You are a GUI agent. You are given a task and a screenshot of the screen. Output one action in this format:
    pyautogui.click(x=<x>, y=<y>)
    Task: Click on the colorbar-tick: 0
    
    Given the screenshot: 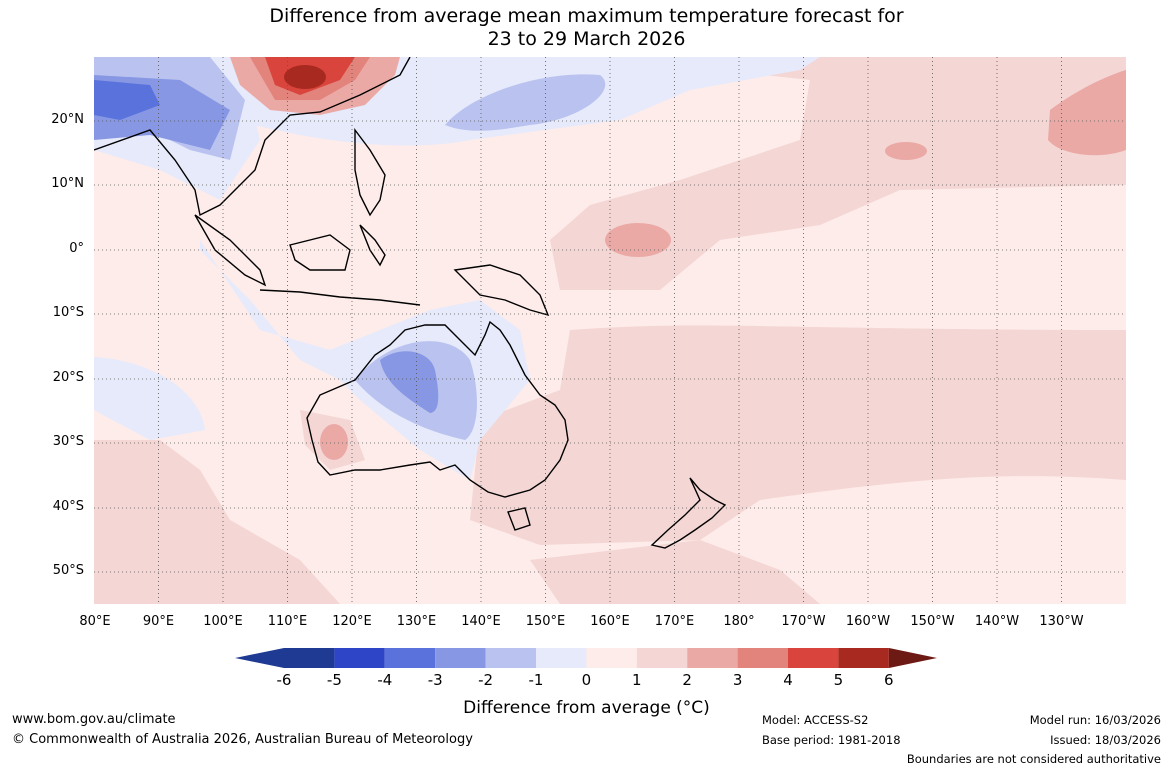 What is the action you would take?
    pyautogui.click(x=586, y=680)
    